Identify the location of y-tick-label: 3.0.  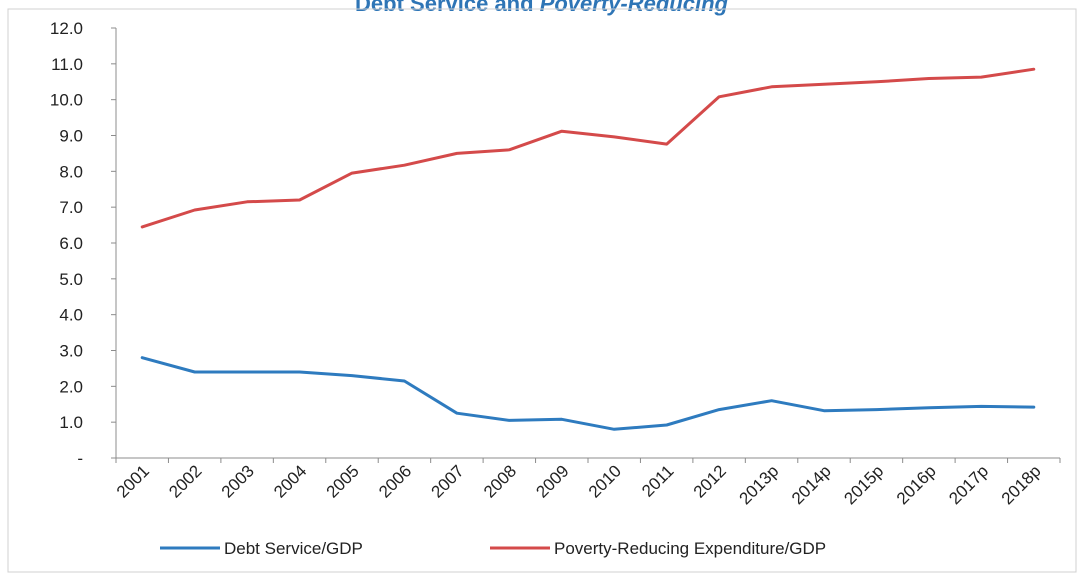
(71, 351).